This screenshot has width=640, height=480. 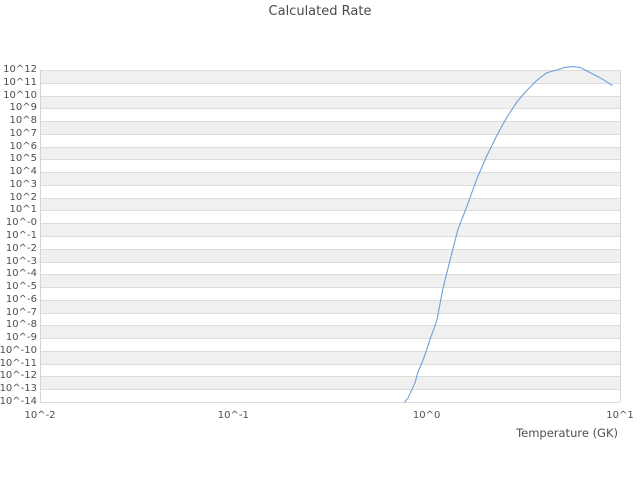 I want to click on y-tick-label: 10^-13, so click(x=18, y=389).